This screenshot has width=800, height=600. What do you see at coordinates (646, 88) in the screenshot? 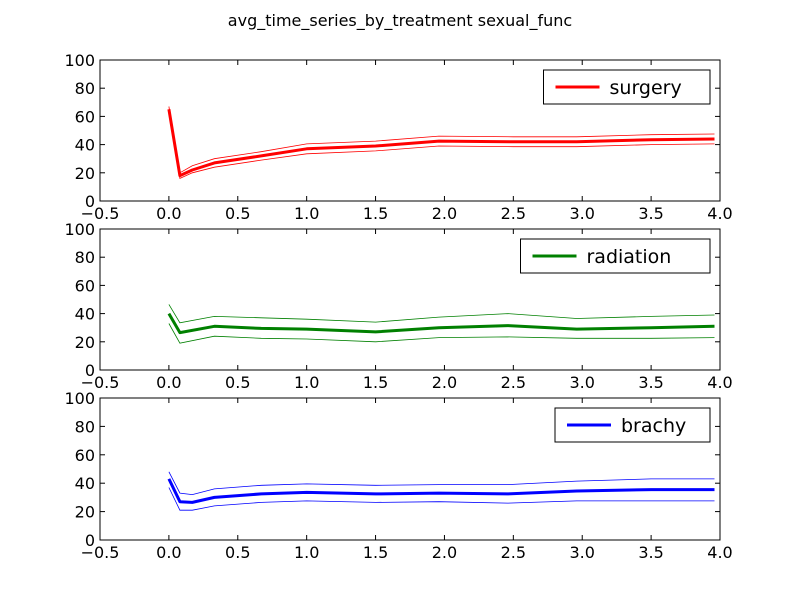
I see `legend-label: surgery` at bounding box center [646, 88].